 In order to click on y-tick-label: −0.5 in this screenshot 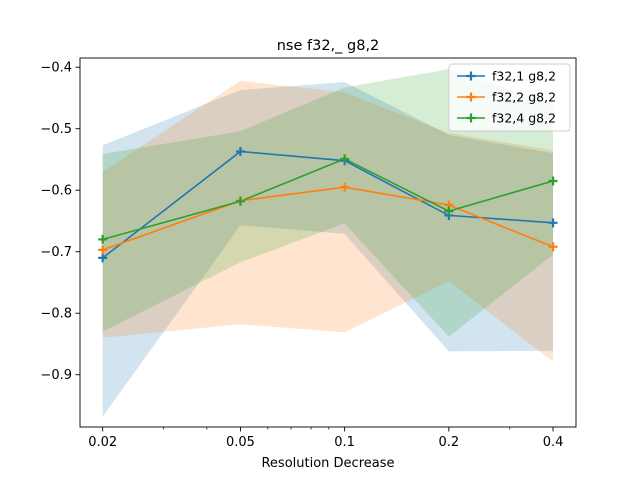, I will do `click(56, 129)`.